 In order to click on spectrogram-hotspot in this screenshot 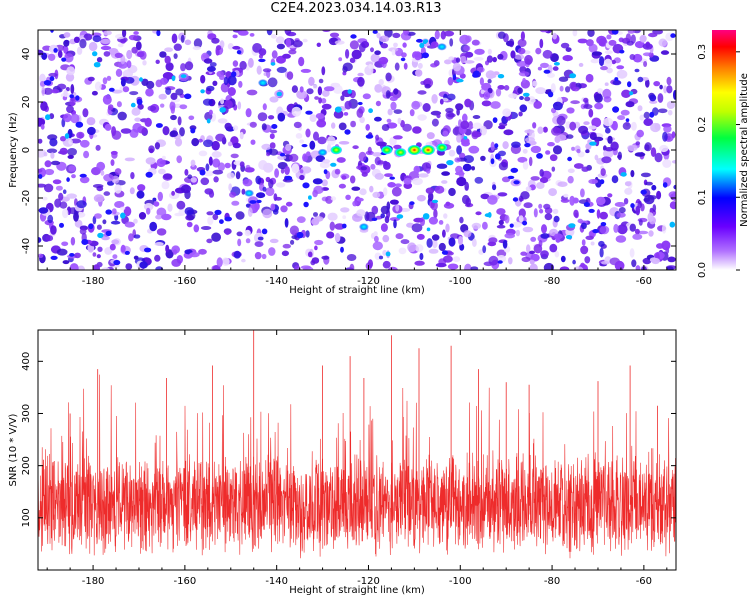, I will do `click(414, 150)`.